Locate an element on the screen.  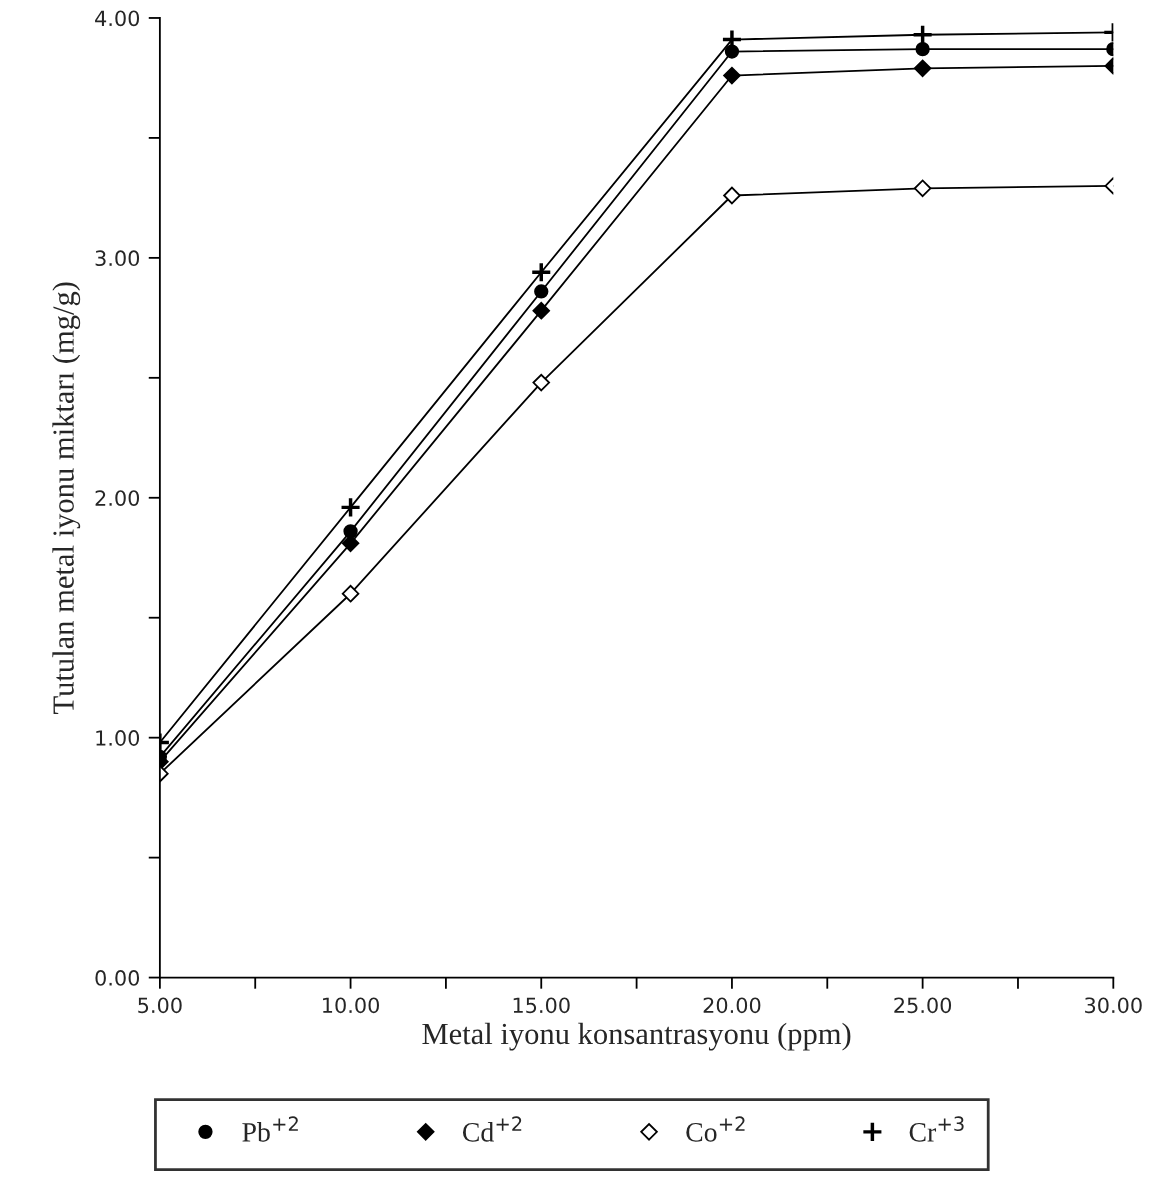
legend-label: Pb$^{+2}$ is located at coordinates (270, 1129).